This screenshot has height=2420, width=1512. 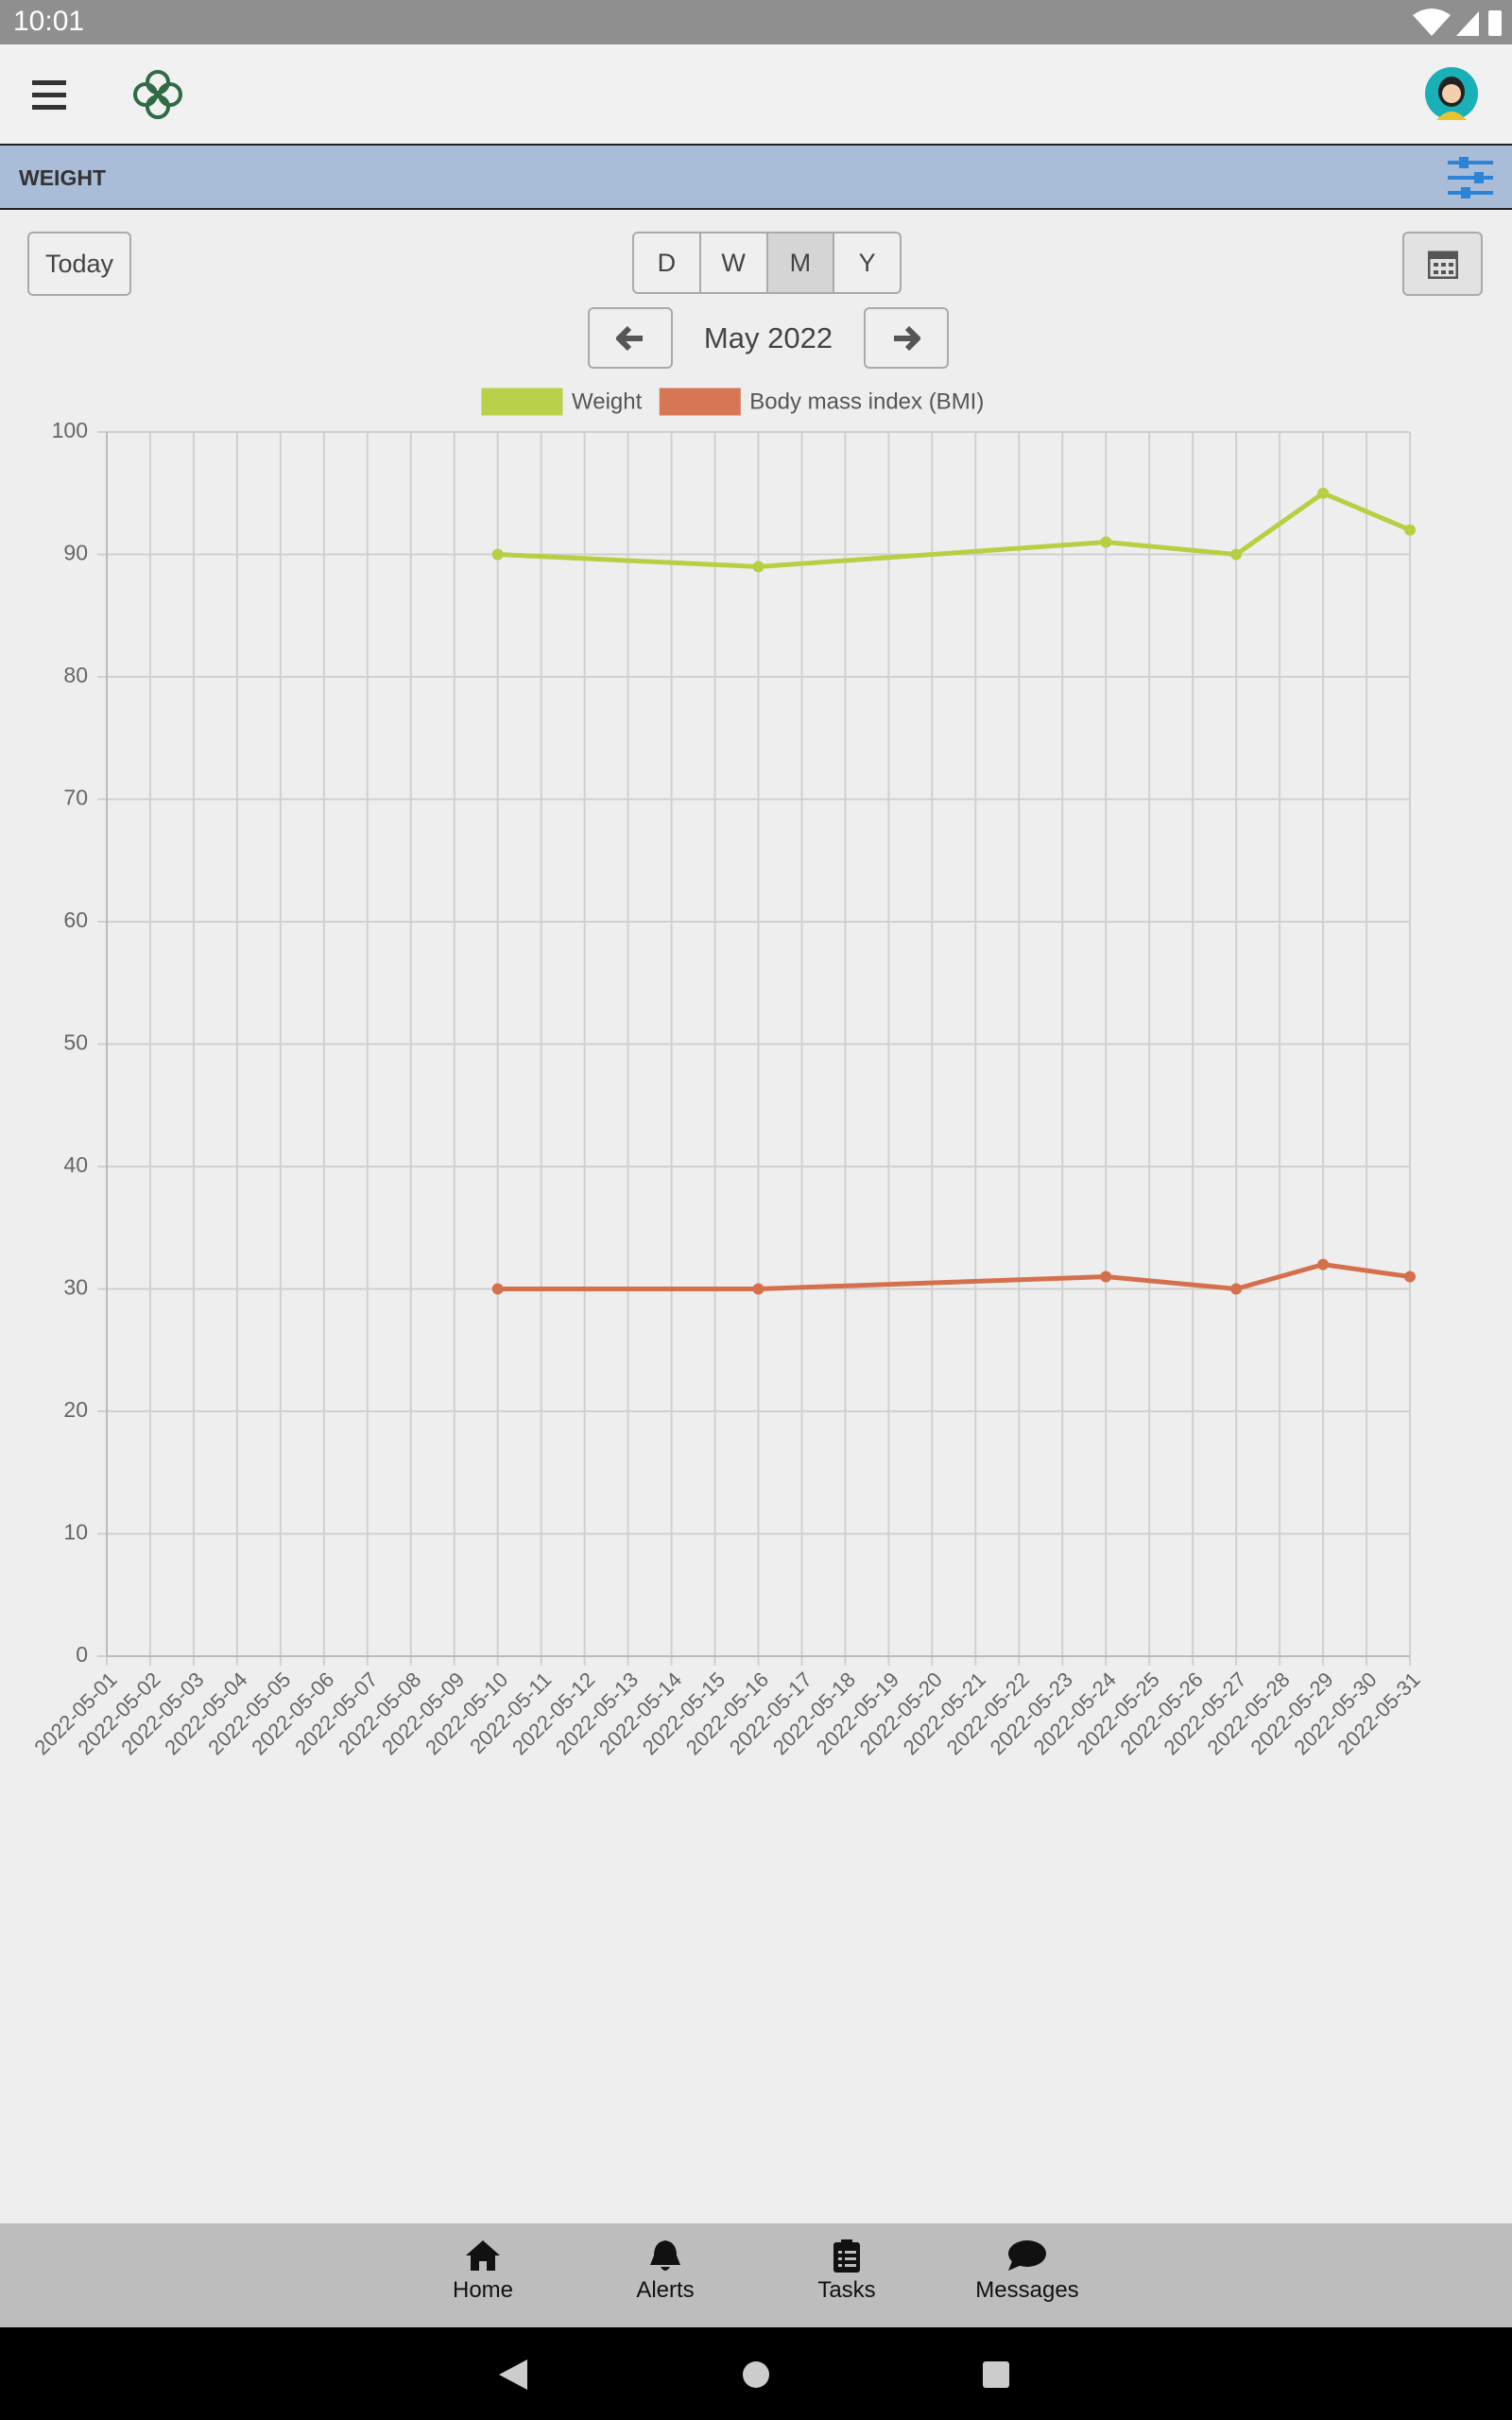 What do you see at coordinates (665, 2271) in the screenshot?
I see `nav-alerts: Alerts` at bounding box center [665, 2271].